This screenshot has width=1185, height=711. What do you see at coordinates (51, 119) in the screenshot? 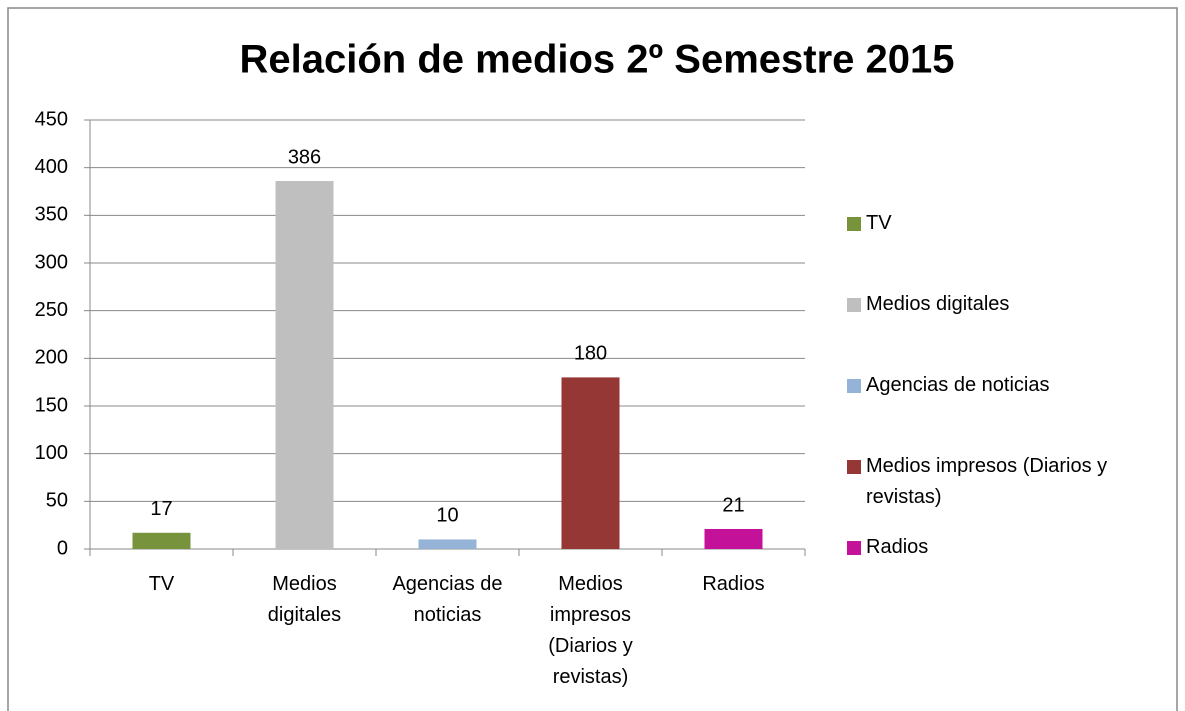
I see `y-tick-label: 450` at bounding box center [51, 119].